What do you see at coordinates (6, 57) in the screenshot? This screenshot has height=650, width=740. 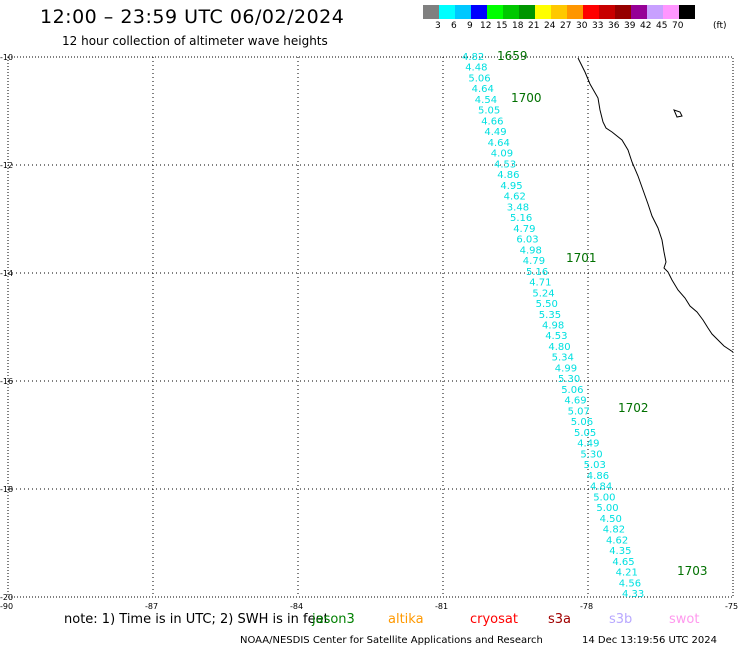 I see `lat-label: -10` at bounding box center [6, 57].